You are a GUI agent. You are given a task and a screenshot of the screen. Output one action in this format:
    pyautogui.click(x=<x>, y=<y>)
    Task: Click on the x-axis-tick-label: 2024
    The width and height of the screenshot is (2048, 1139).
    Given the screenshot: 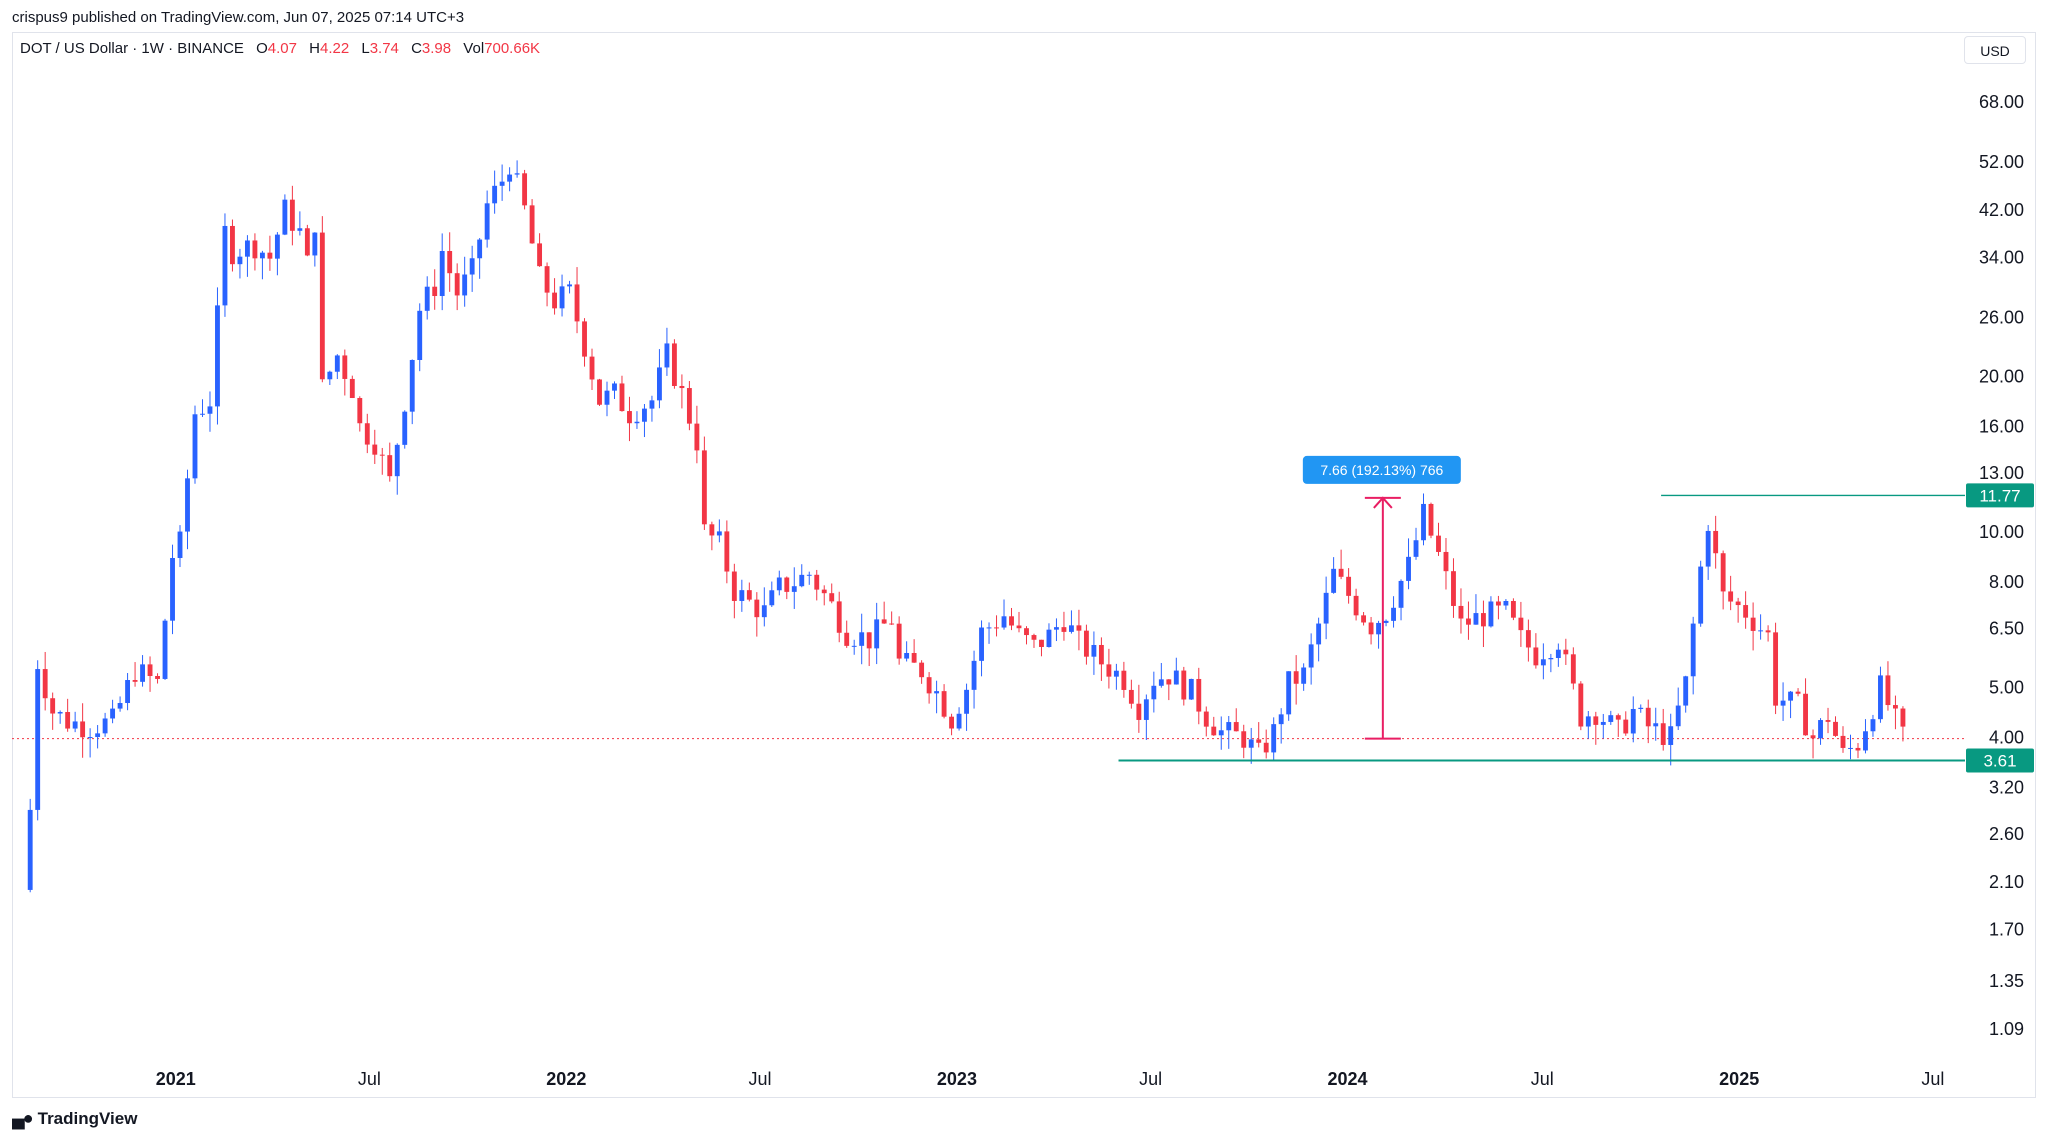 What is the action you would take?
    pyautogui.click(x=1348, y=1079)
    